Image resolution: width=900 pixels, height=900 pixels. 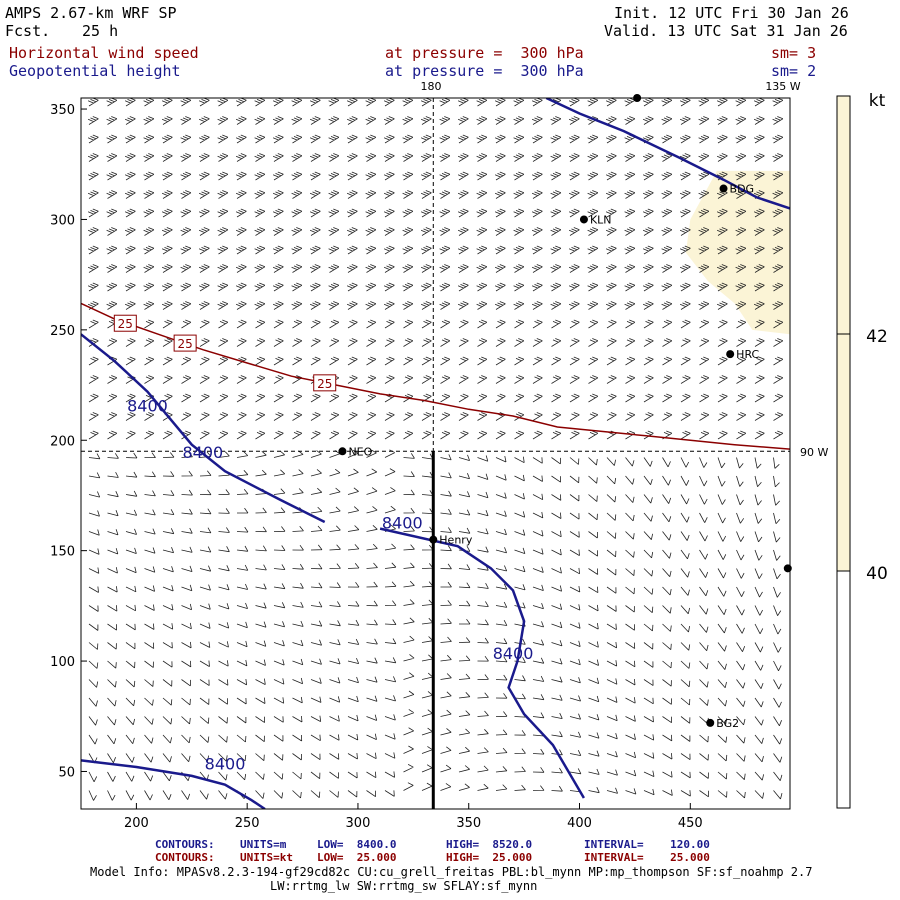 I want to click on x-tick-label-450: 450, so click(x=690, y=823).